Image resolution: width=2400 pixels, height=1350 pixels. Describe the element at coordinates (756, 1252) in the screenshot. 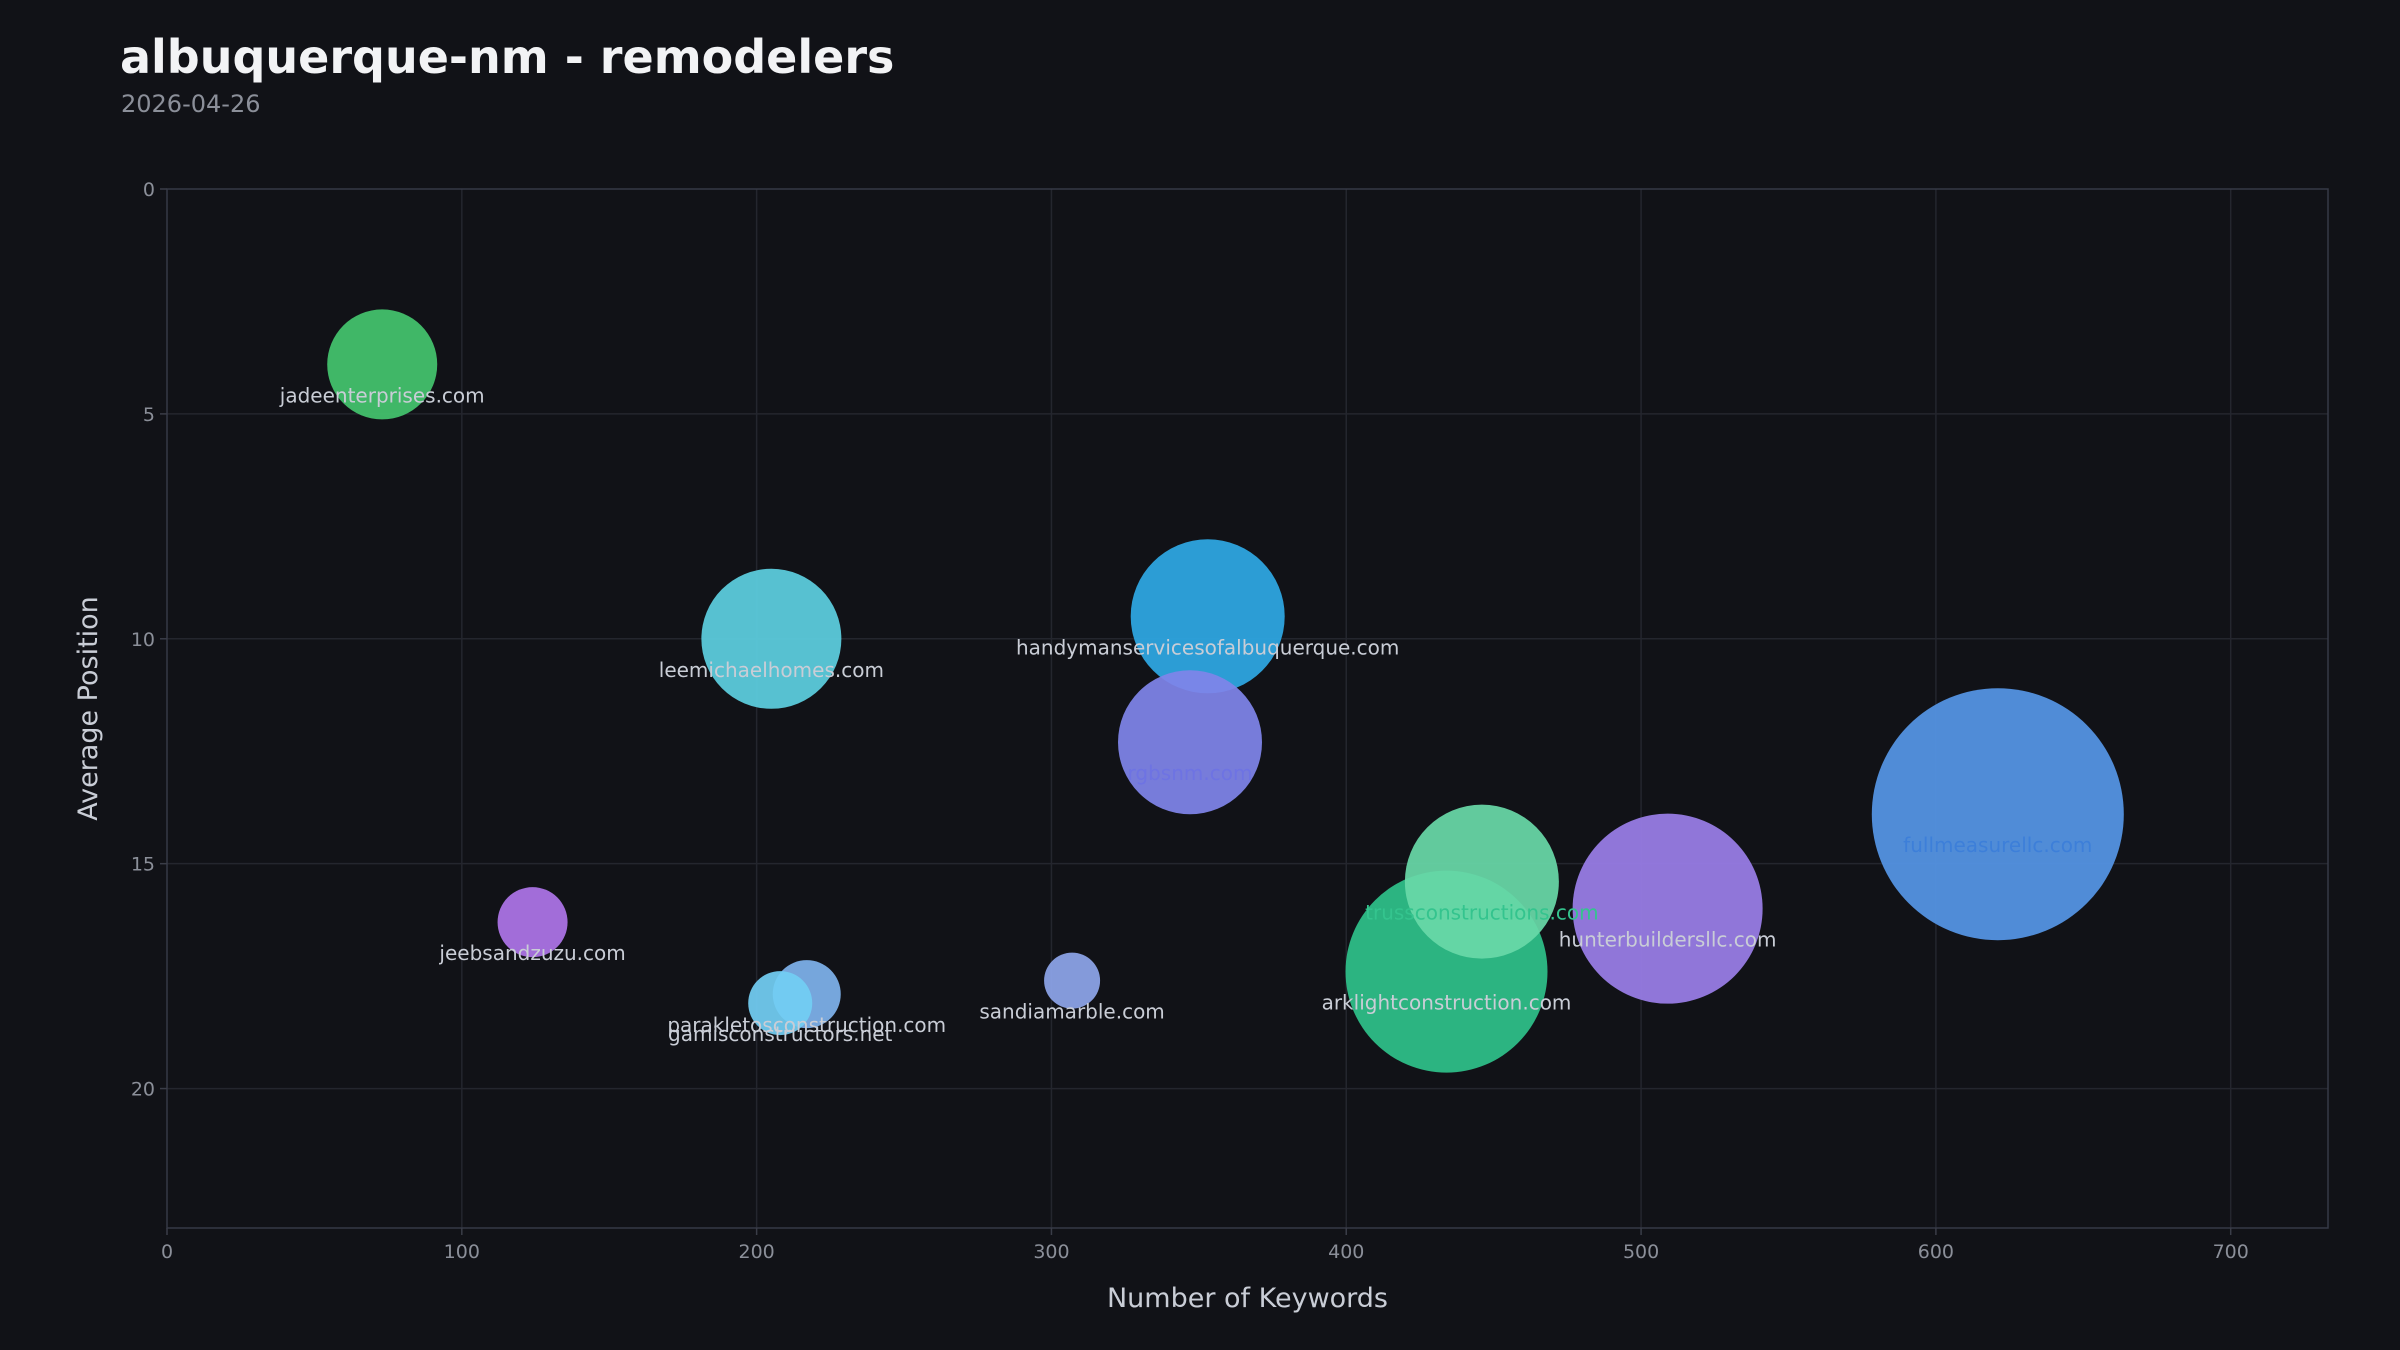

I see `x-tick-label: 200` at that location.